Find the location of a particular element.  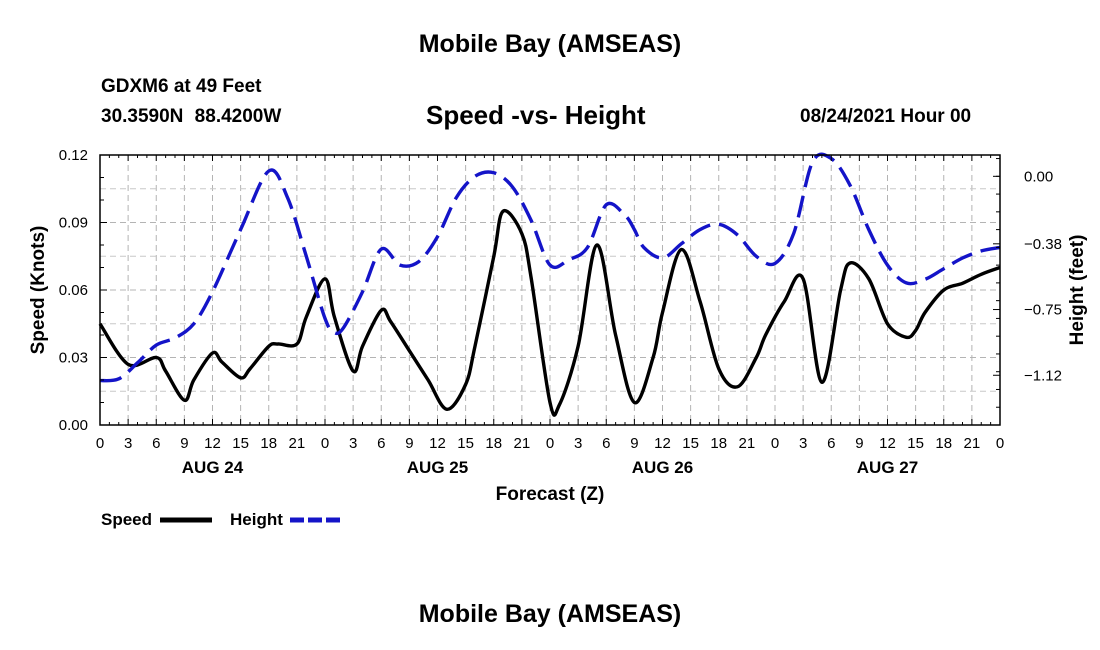

y-right-tick-label: −0.38 is located at coordinates (1043, 244).